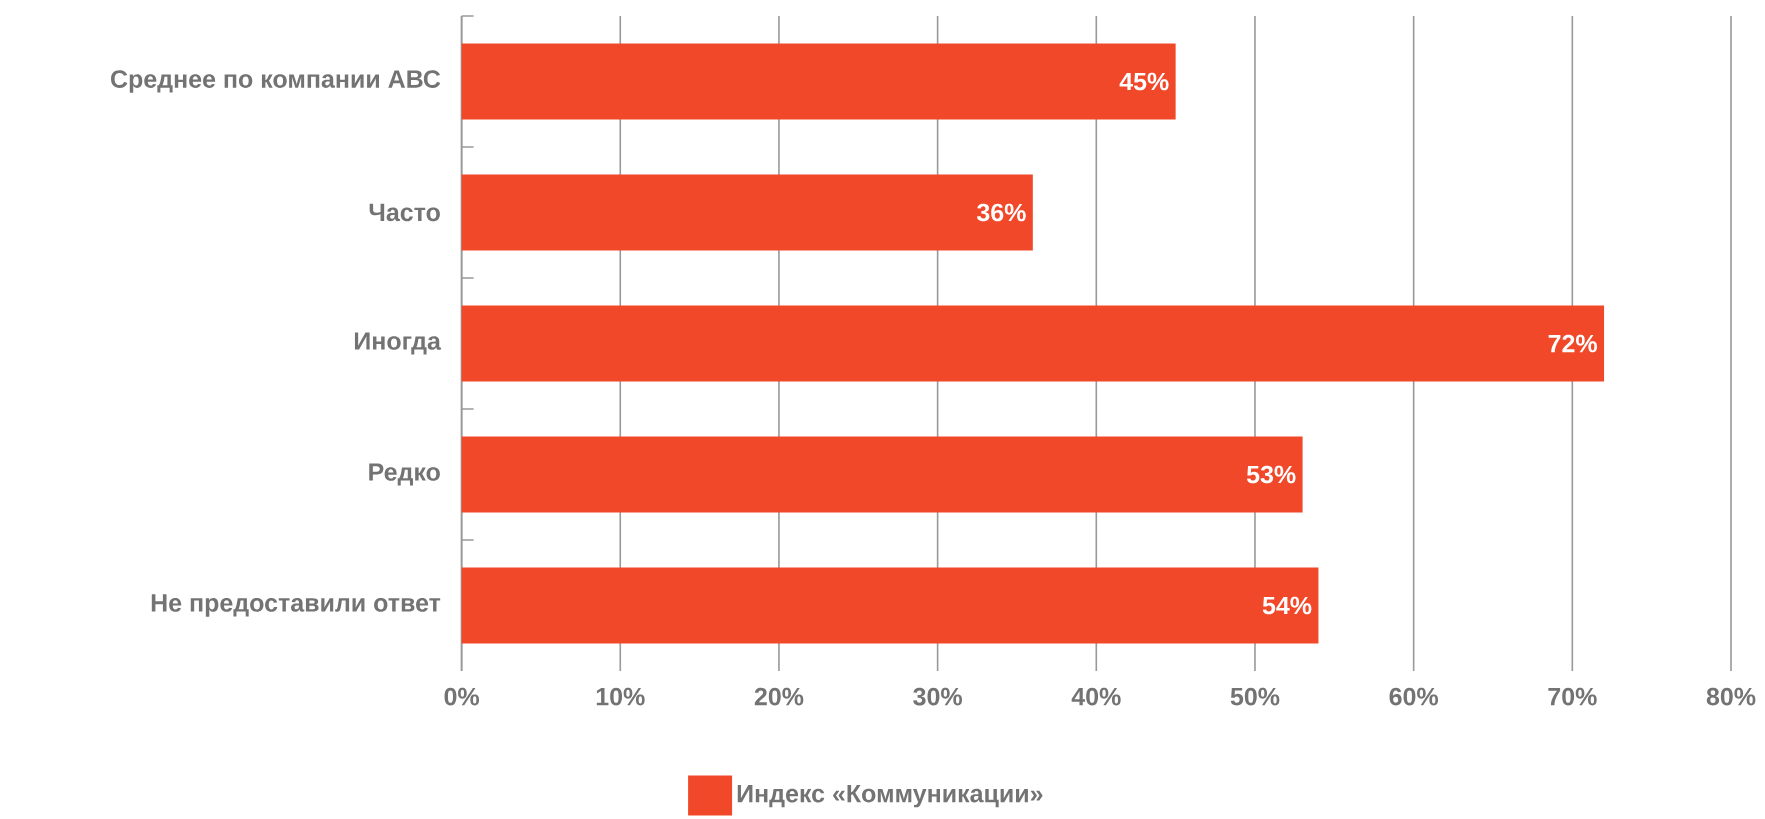 The width and height of the screenshot is (1765, 819). What do you see at coordinates (779, 696) in the screenshot?
I see `x-tick-label: 20%` at bounding box center [779, 696].